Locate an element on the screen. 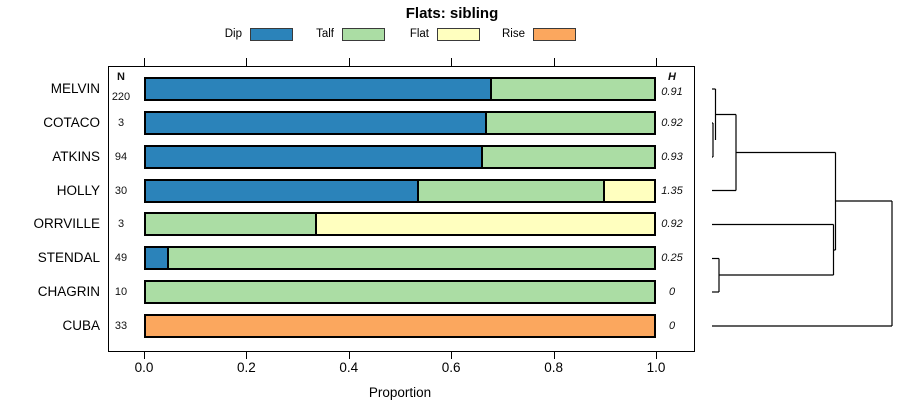 This screenshot has width=900, height=420. h-value-melvin: 0.91 is located at coordinates (672, 92).